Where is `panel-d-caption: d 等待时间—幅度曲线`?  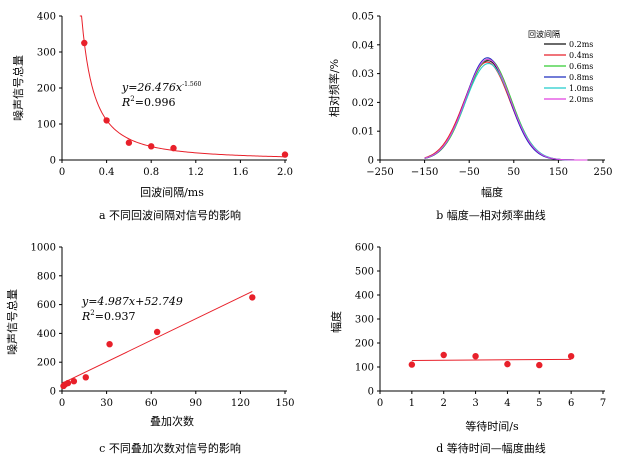 panel-d-caption: d 等待时间—幅度曲线 is located at coordinates (491, 448).